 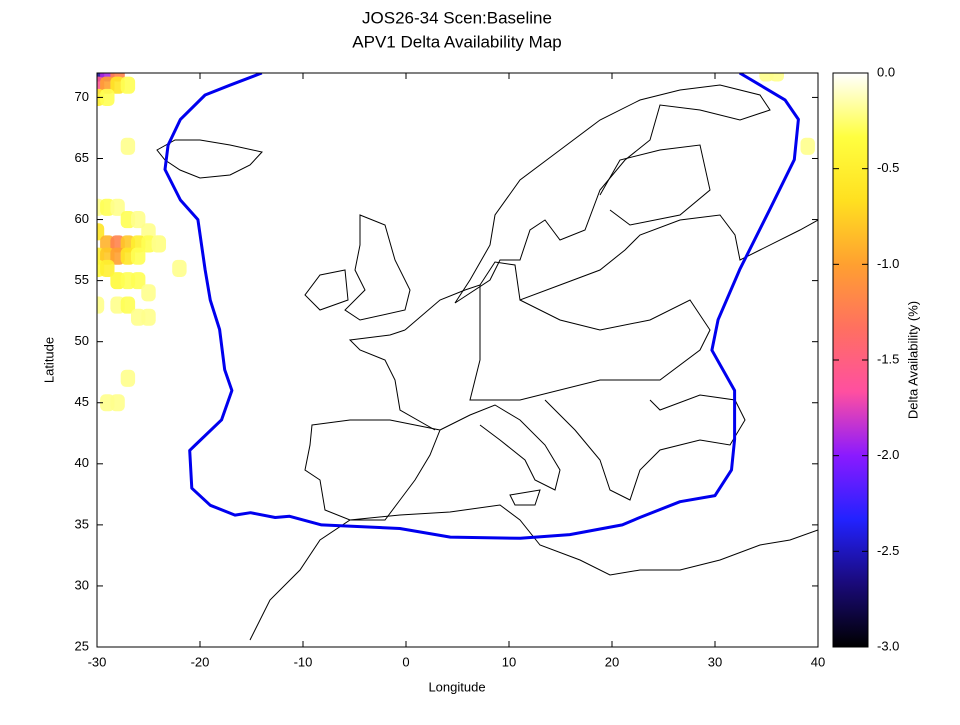 I want to click on y-tick-label: 45, so click(x=82, y=401).